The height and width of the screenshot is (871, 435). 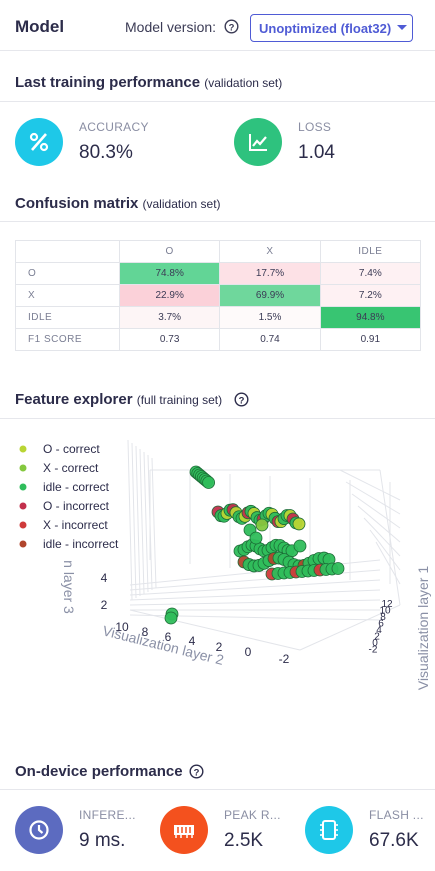 I want to click on cell: 74.8%, so click(x=169, y=273).